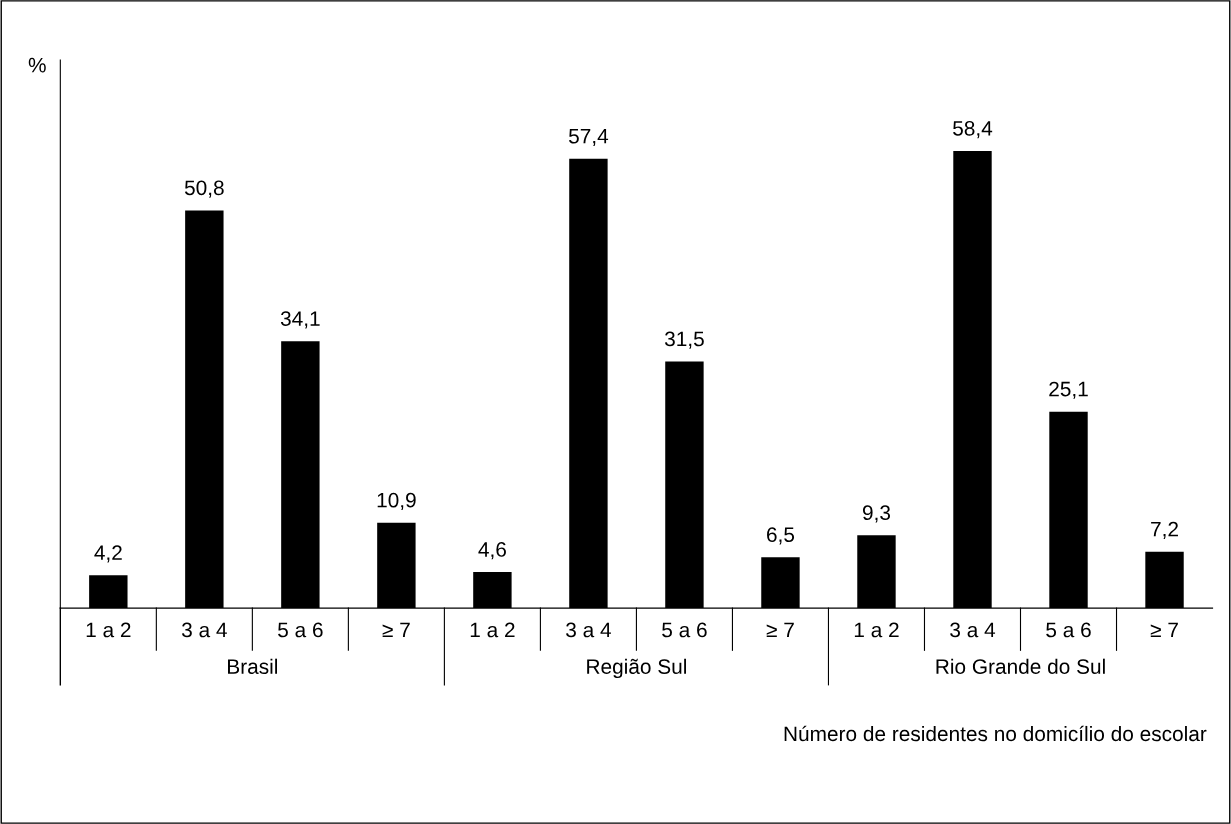  Describe the element at coordinates (781, 536) in the screenshot. I see `data-label: 6,5` at that location.